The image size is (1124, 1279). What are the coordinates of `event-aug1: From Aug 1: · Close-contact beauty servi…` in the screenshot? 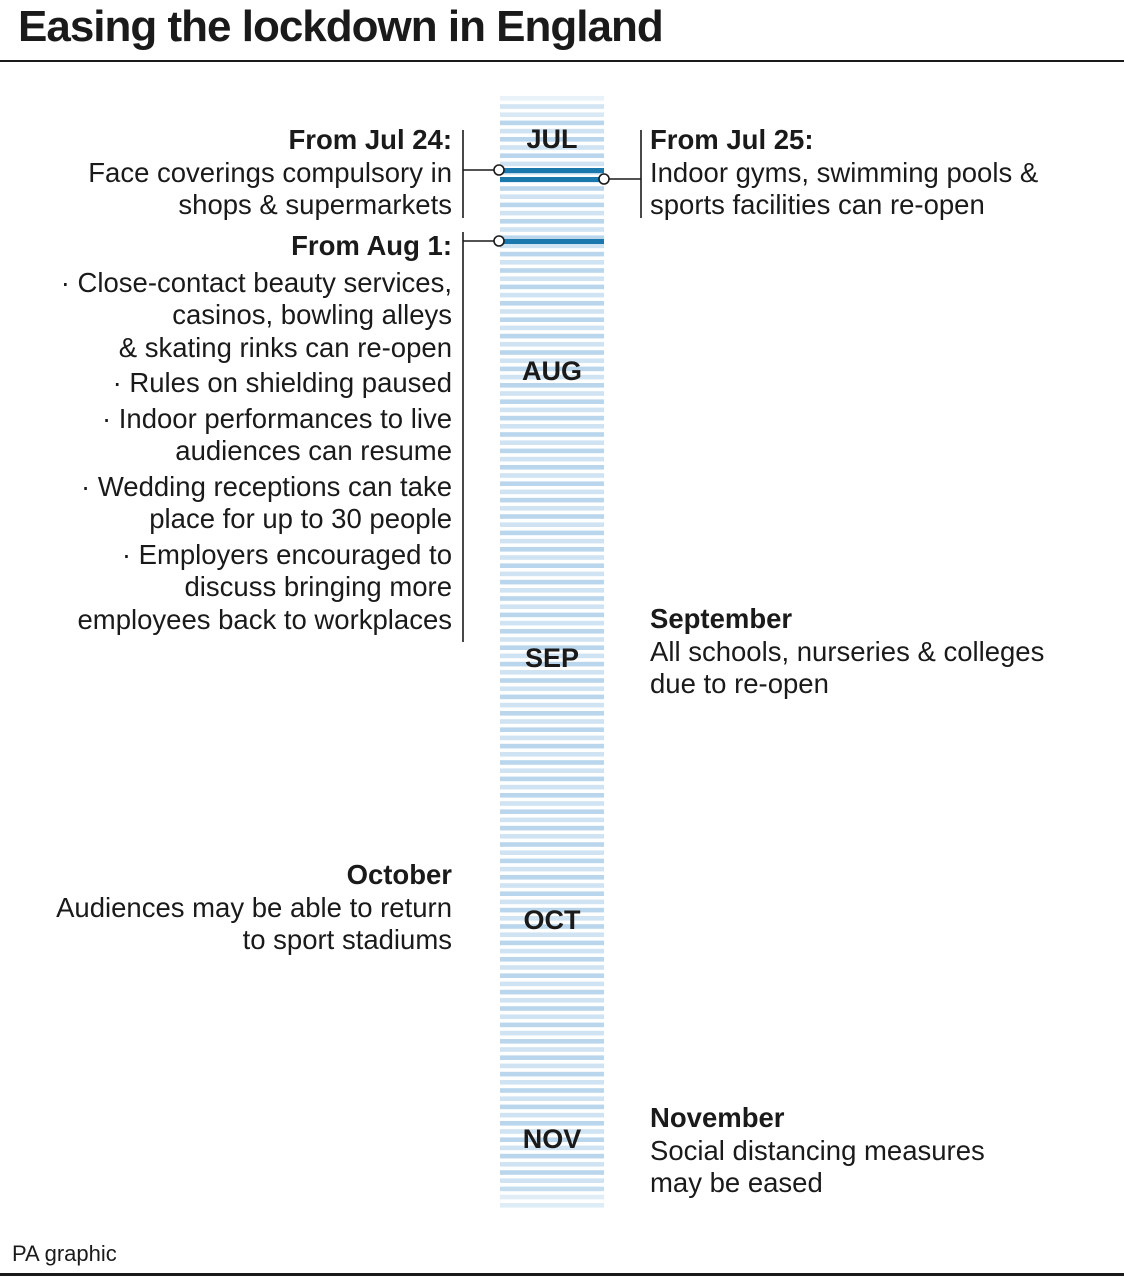 It's located at (256, 433).